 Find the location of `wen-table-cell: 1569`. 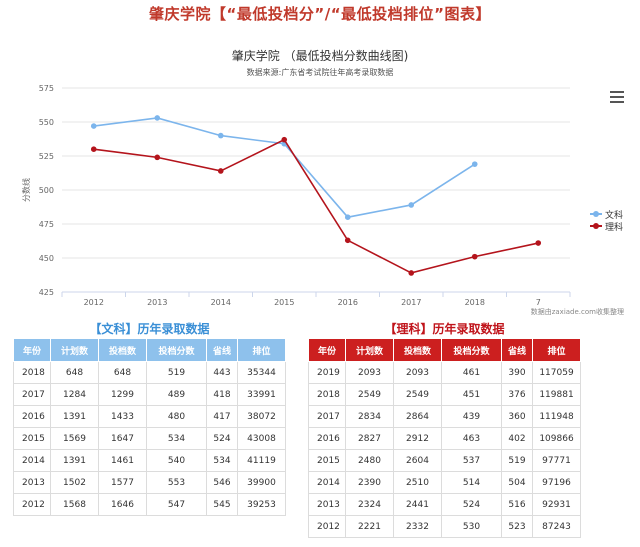

wen-table-cell: 1569 is located at coordinates (74, 438).